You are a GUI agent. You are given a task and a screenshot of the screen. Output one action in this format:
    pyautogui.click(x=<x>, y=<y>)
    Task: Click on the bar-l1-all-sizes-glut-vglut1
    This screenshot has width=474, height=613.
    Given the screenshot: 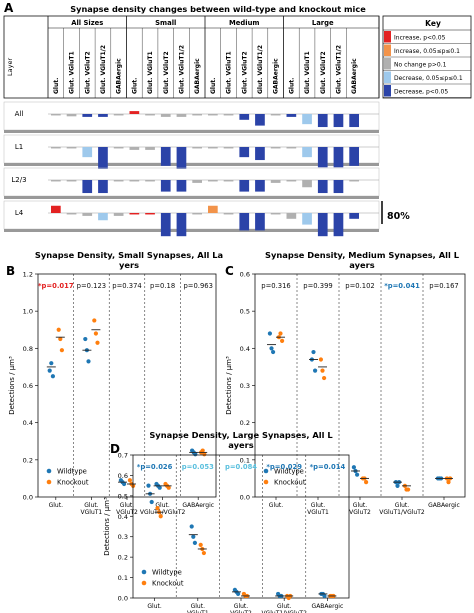 What is the action you would take?
    pyautogui.click(x=71, y=148)
    